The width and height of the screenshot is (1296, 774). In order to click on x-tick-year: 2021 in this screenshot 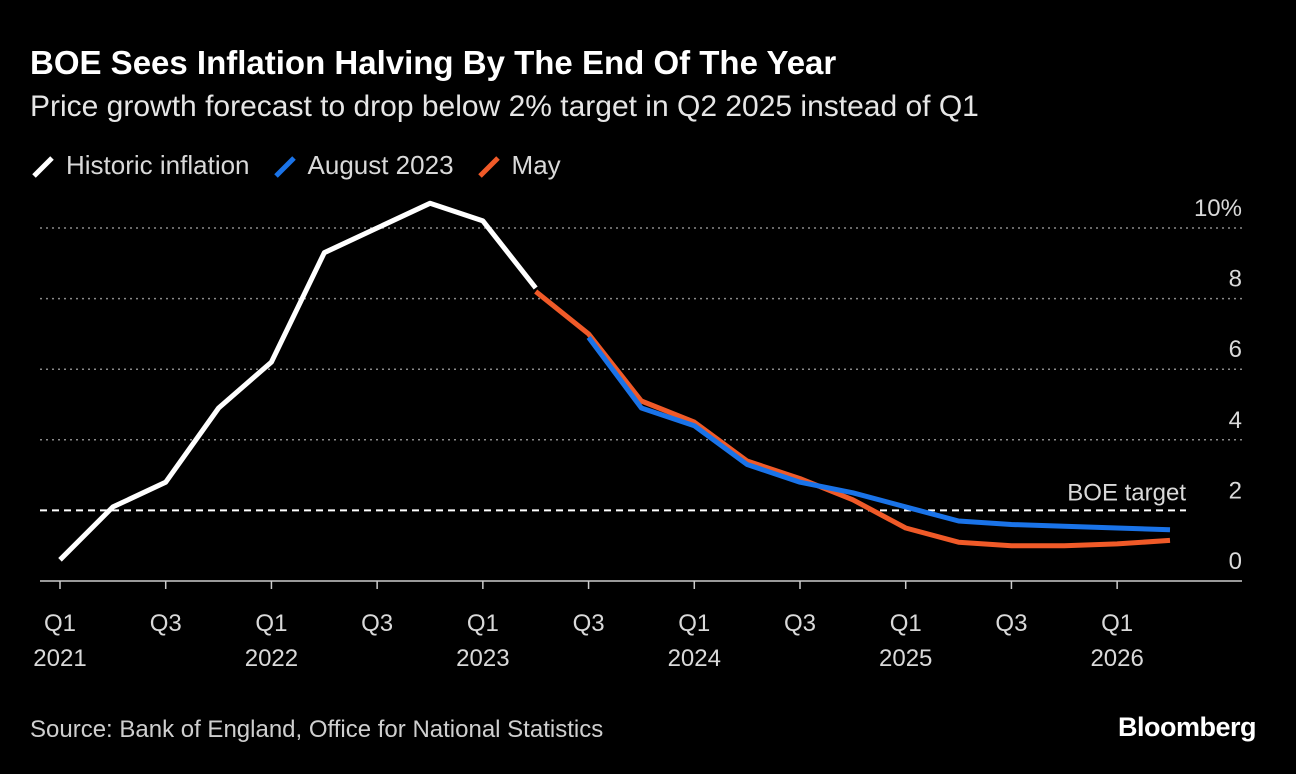, I will do `click(59, 658)`.